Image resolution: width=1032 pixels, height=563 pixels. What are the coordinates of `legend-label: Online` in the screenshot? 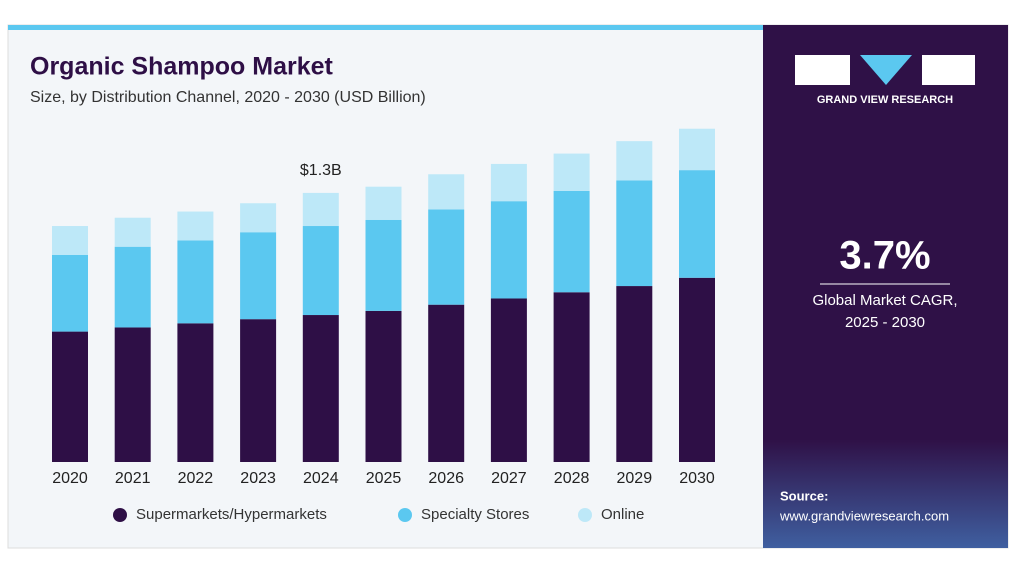 It's located at (622, 514).